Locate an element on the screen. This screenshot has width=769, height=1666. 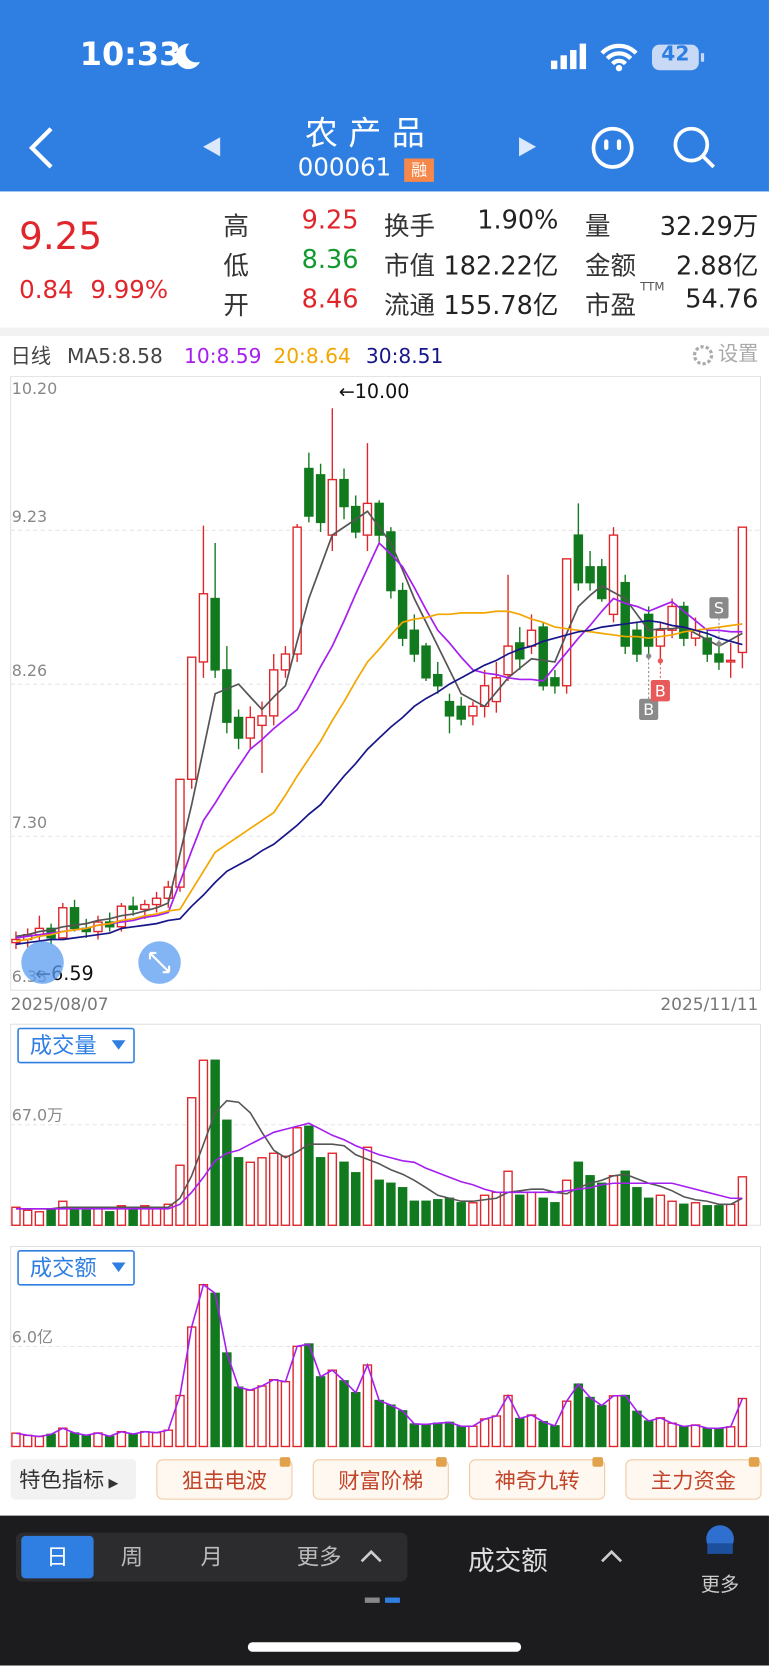
panel-chevron is located at coordinates (612, 1556).